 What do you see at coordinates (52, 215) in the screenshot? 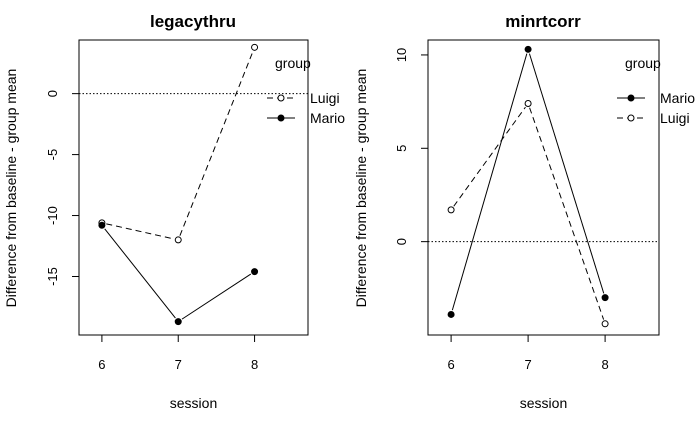
I see `y-tick-label: -10` at bounding box center [52, 215].